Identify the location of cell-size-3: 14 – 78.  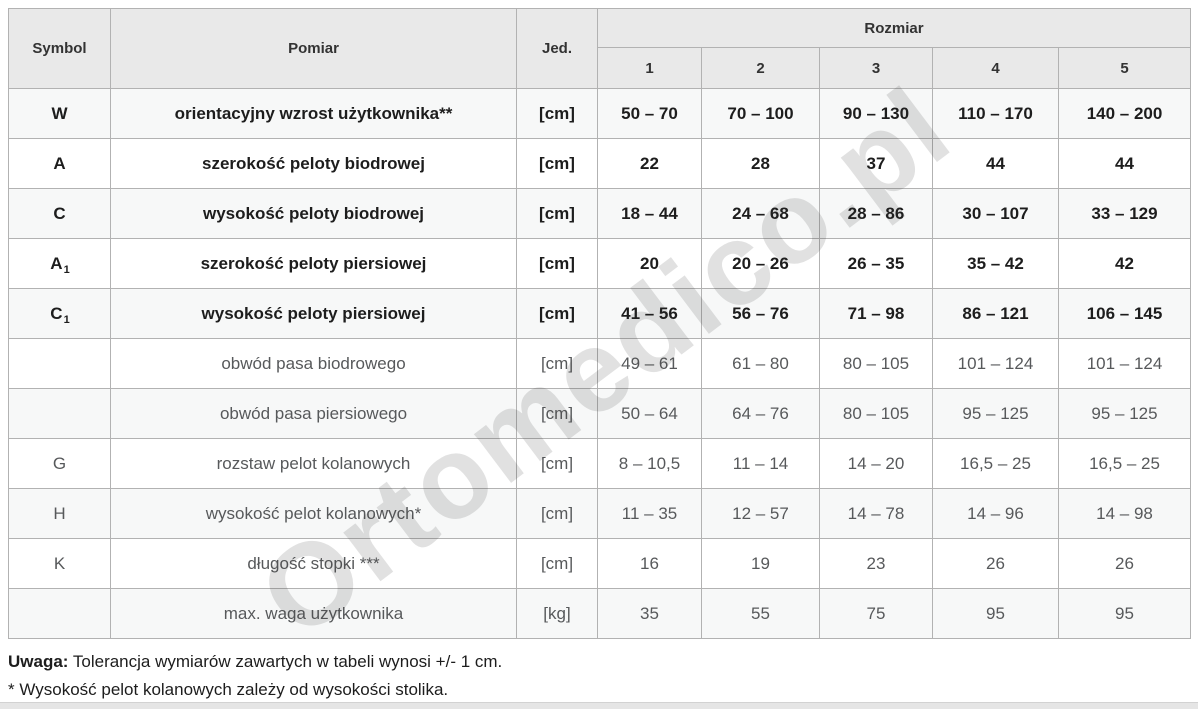
(876, 513).